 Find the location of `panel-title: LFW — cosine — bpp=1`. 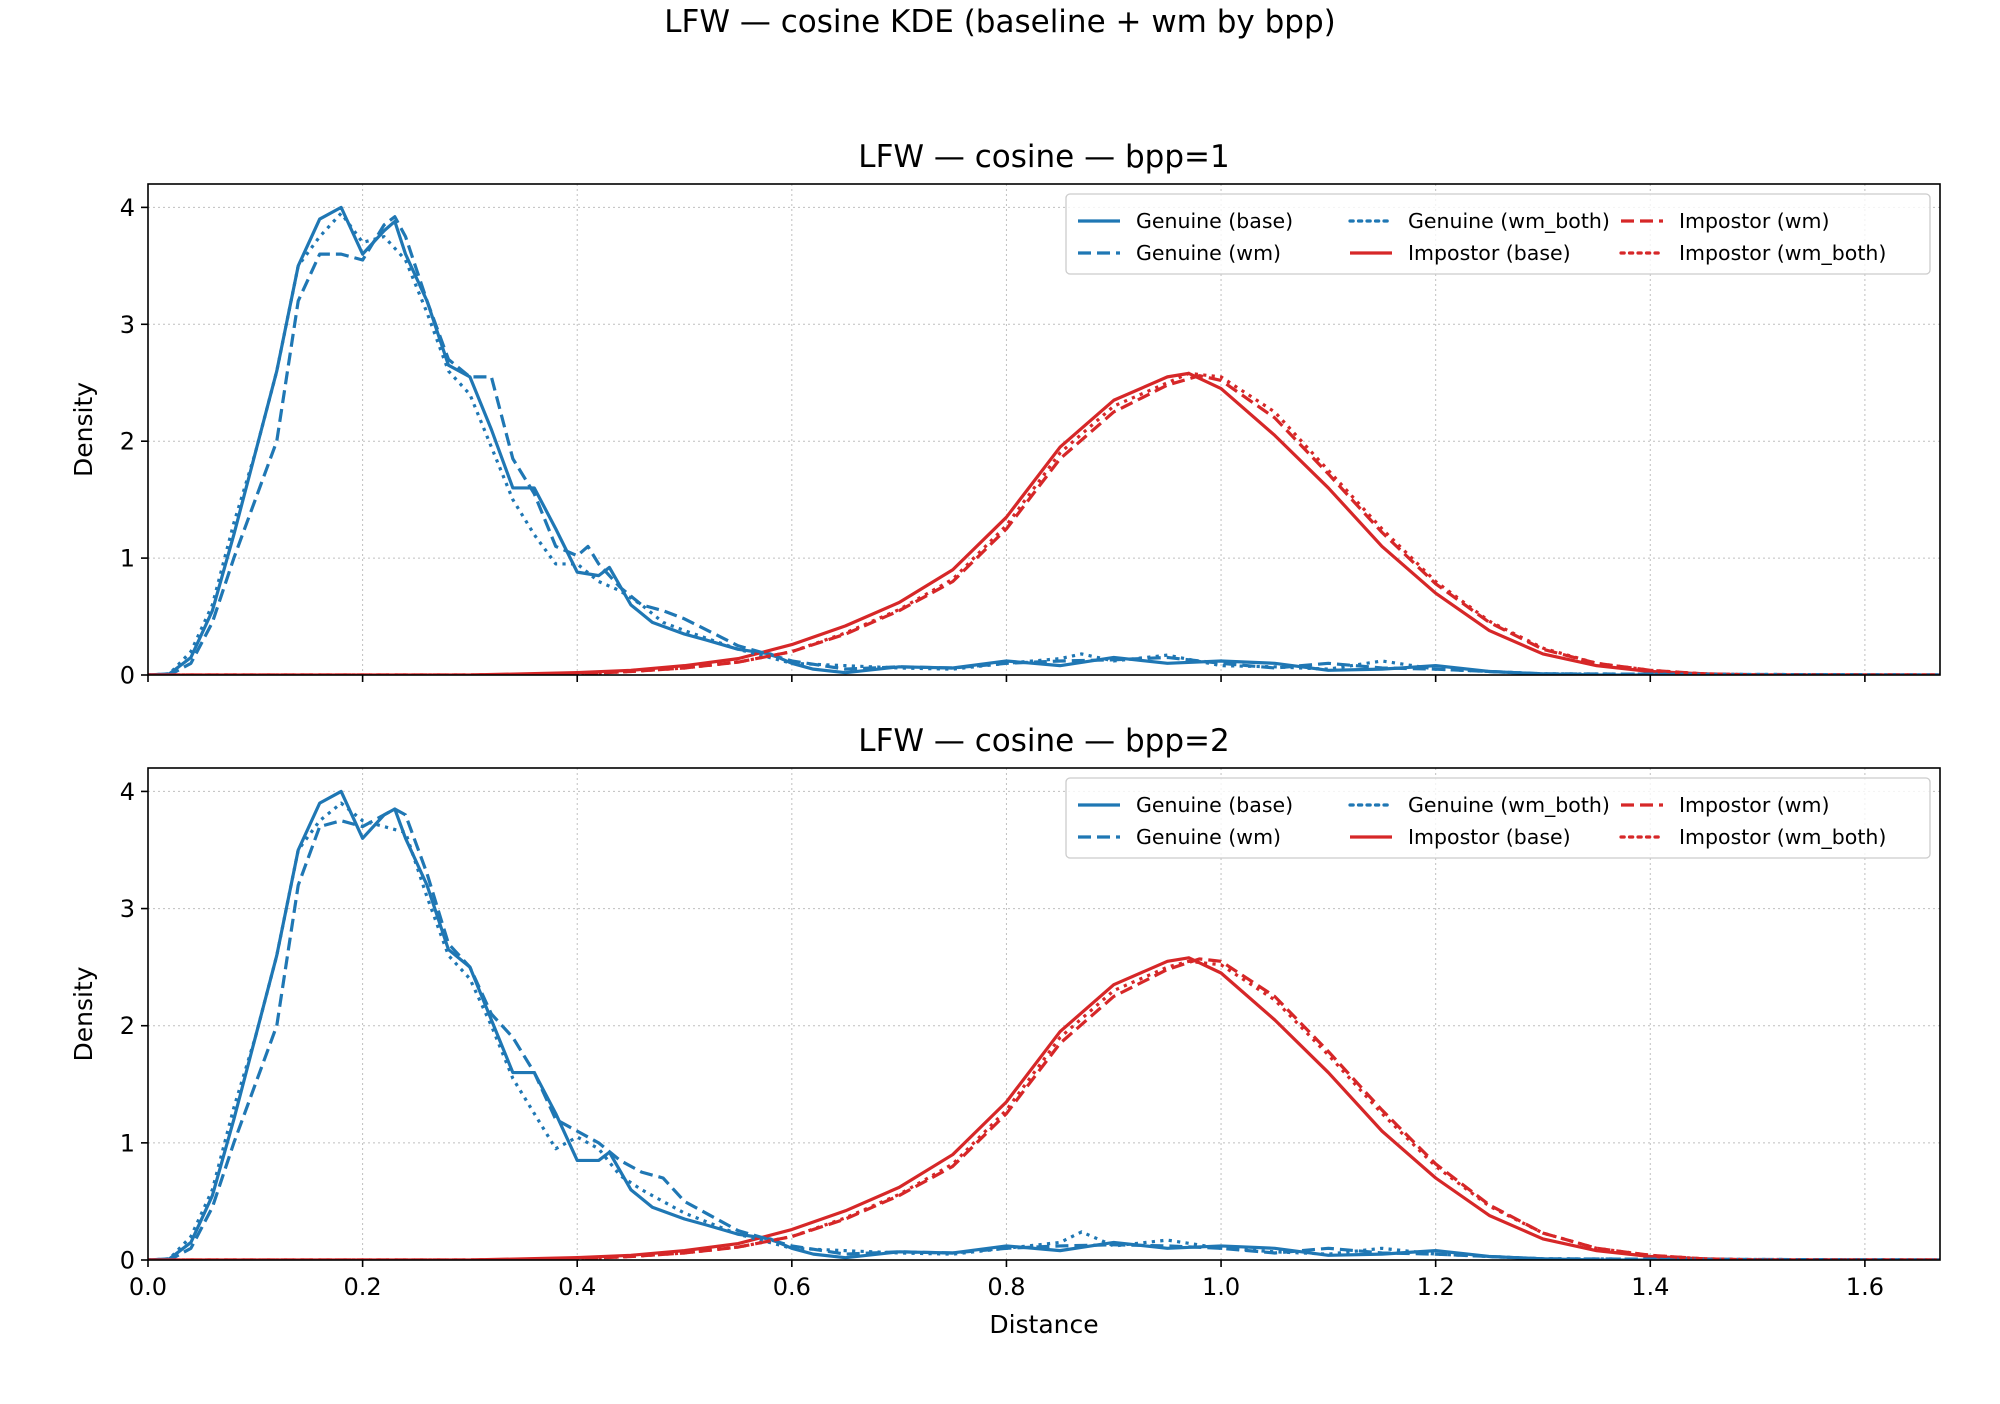

panel-title: LFW — cosine — bpp=1 is located at coordinates (1043, 157).